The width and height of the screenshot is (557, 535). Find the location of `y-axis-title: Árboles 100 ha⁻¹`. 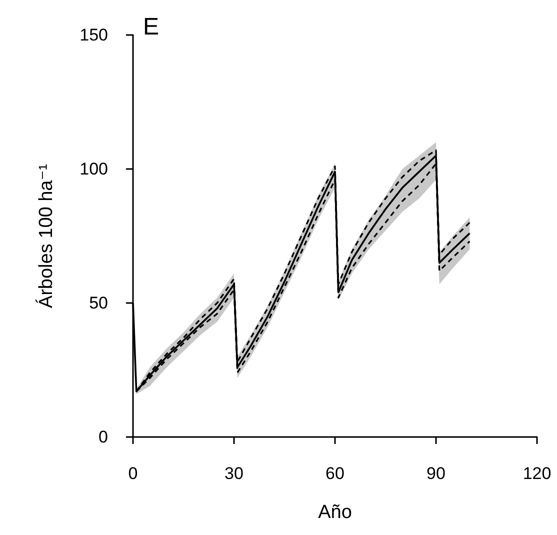

y-axis-title: Árboles 100 ha⁻¹ is located at coordinates (46, 236).